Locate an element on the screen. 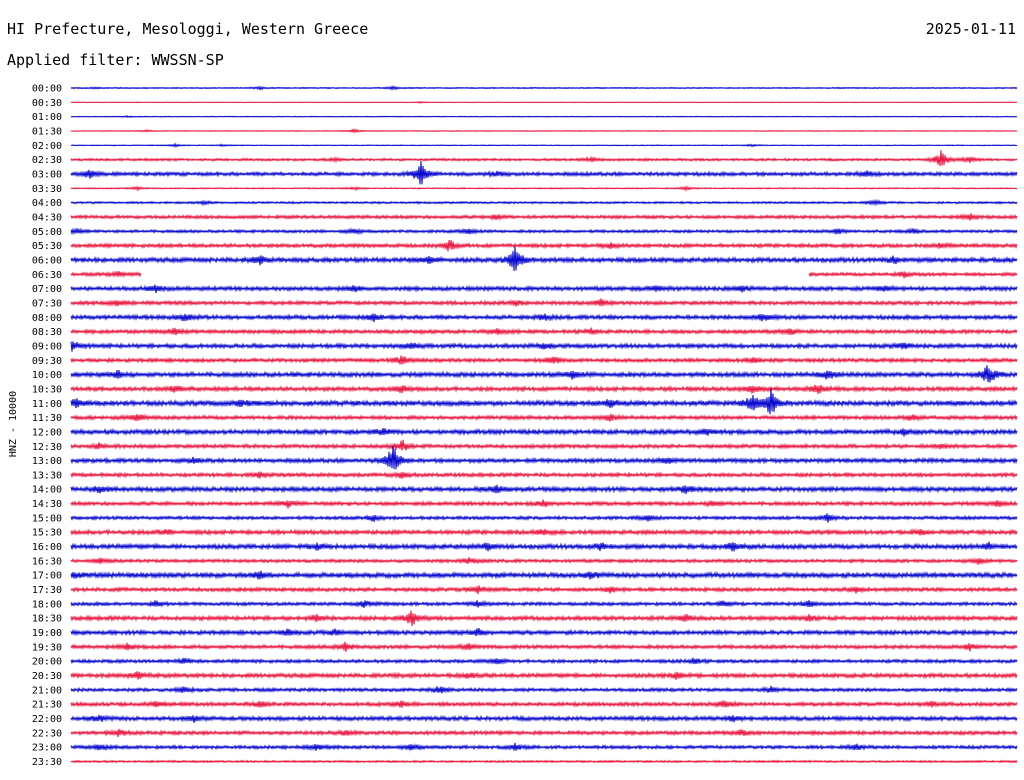 This screenshot has width=1024, height=780. time-label-2100: 21:00 is located at coordinates (47, 690).